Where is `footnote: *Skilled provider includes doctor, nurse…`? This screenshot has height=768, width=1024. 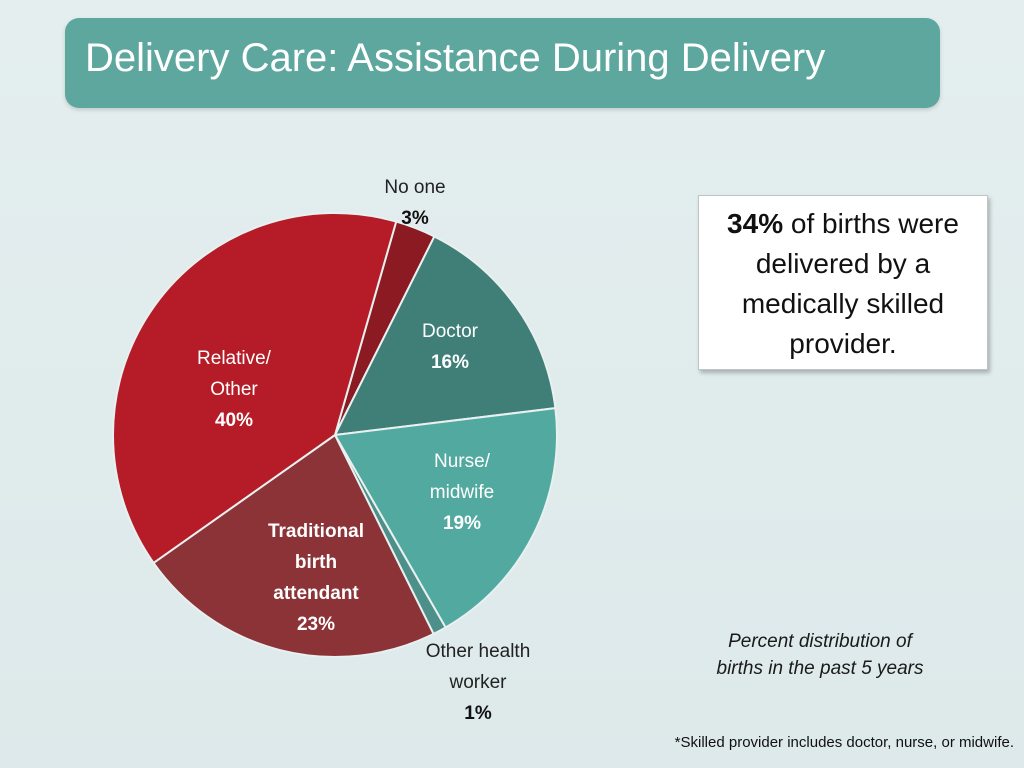 footnote: *Skilled provider includes doctor, nurse… is located at coordinates (844, 742).